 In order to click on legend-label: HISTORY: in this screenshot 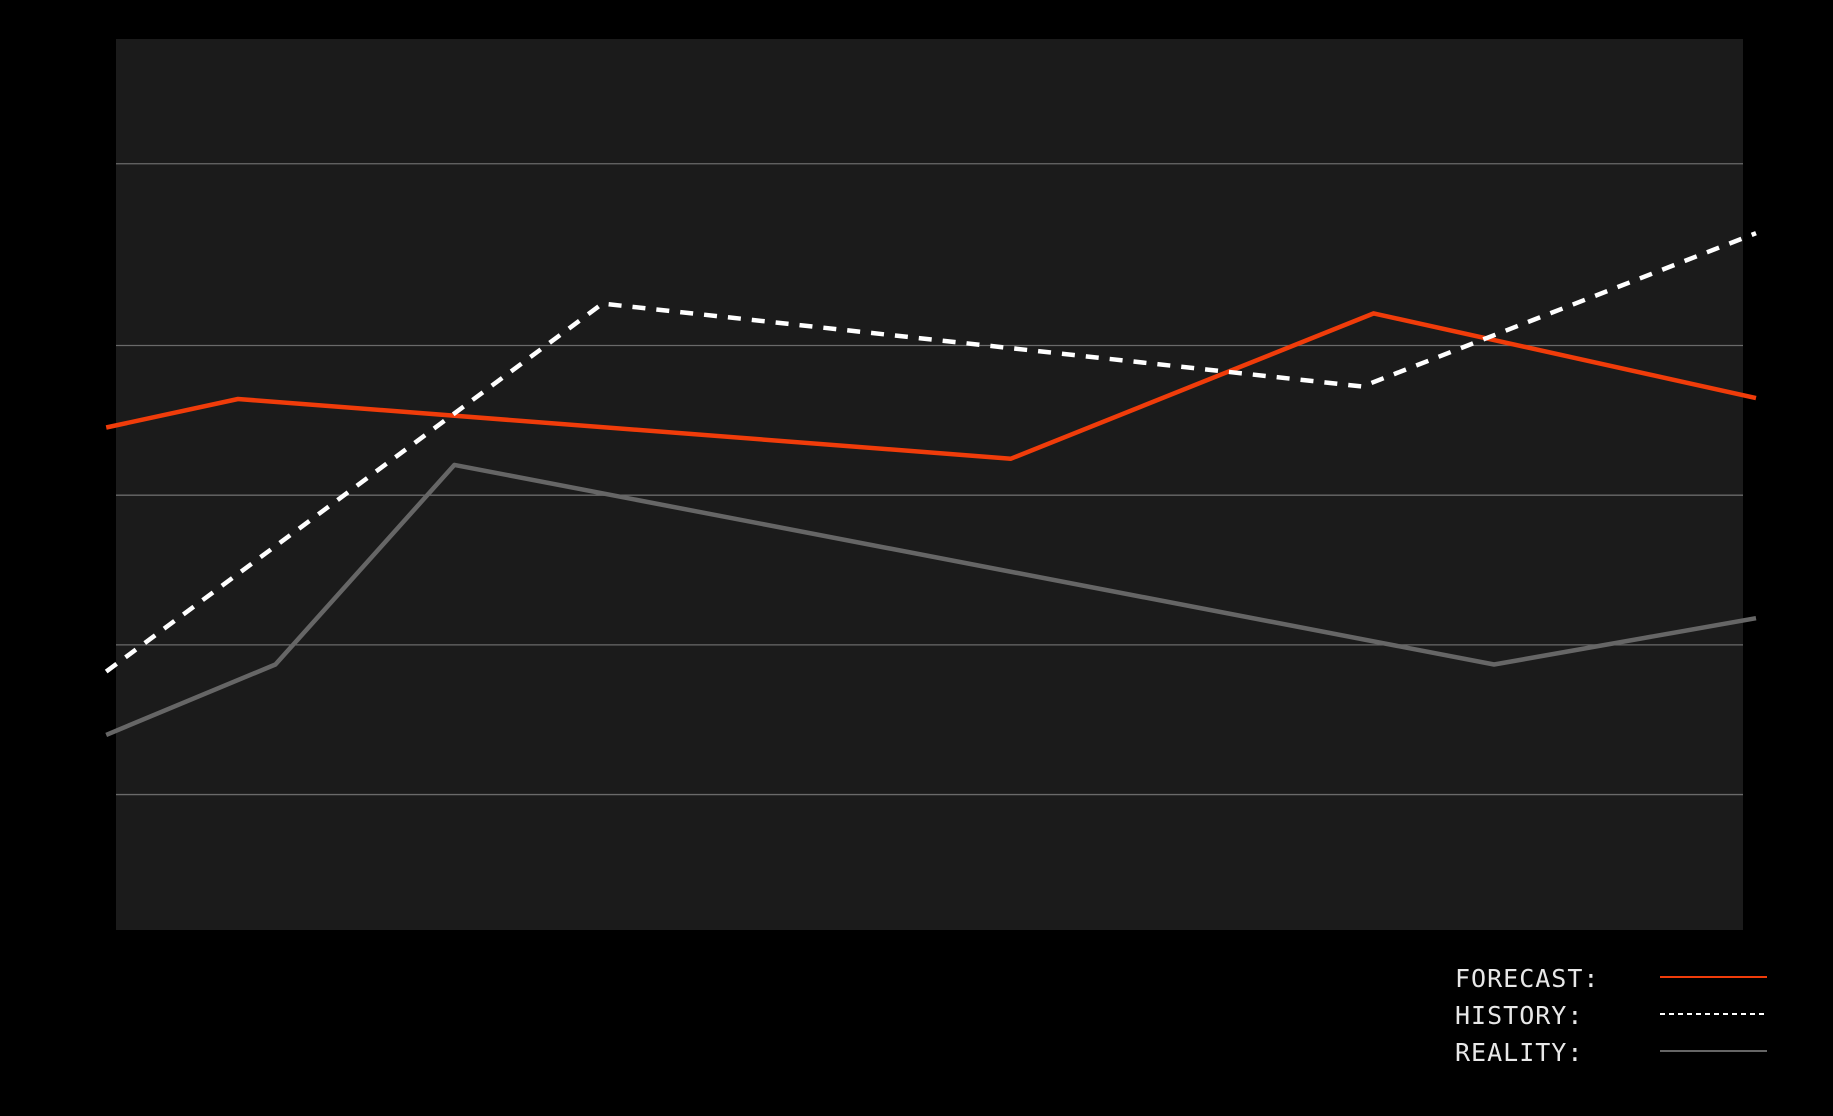, I will do `click(1519, 1015)`.